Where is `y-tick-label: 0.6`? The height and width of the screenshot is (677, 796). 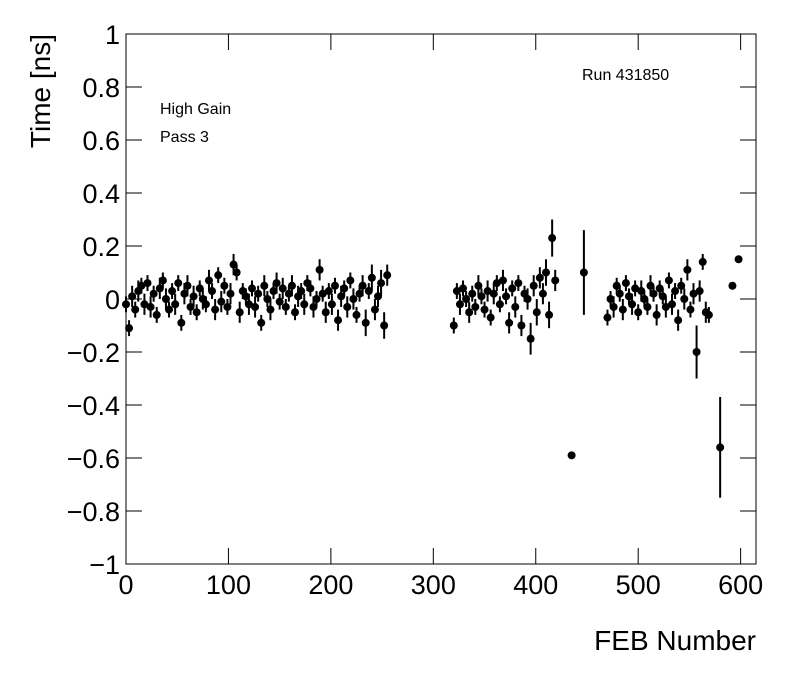
y-tick-label: 0.6 is located at coordinates (101, 141).